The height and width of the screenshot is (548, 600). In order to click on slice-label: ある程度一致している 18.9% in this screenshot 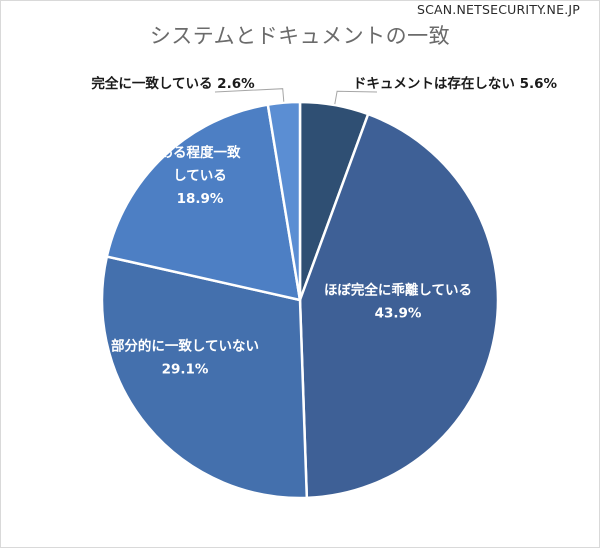, I will do `click(200, 175)`.